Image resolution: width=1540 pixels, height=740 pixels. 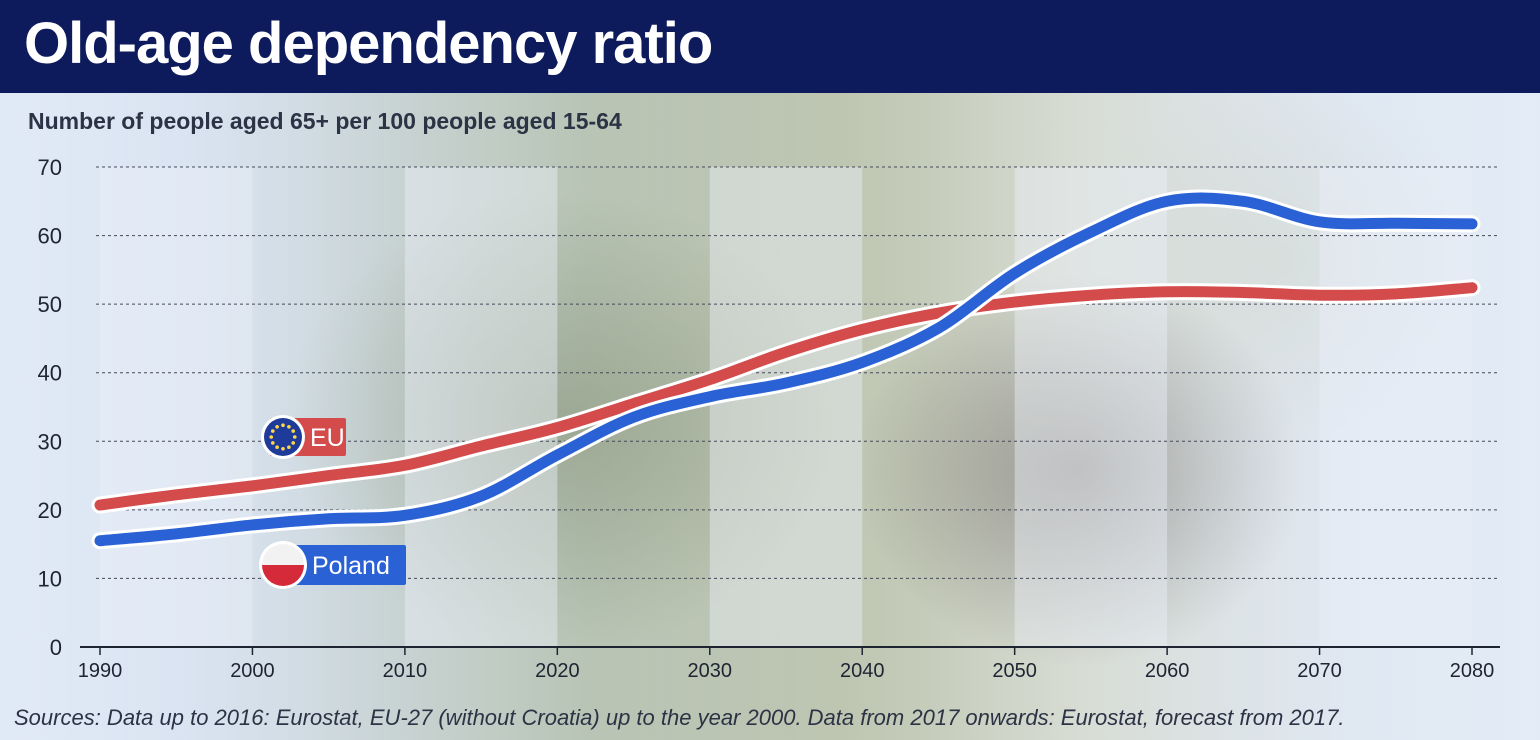 What do you see at coordinates (557, 671) in the screenshot?
I see `x-tick-label: 2020` at bounding box center [557, 671].